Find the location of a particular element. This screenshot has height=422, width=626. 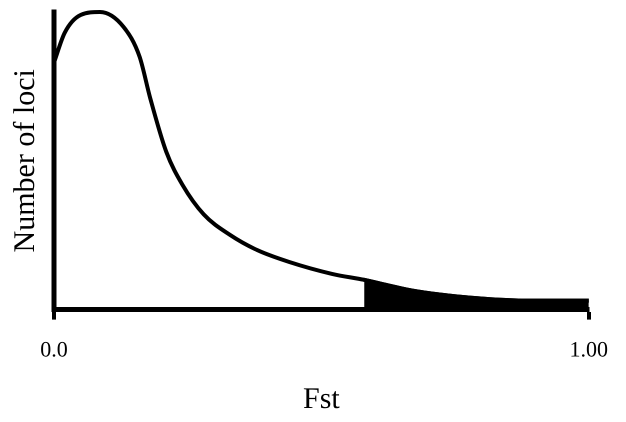

x-tick-label: 0.0 is located at coordinates (54, 349).